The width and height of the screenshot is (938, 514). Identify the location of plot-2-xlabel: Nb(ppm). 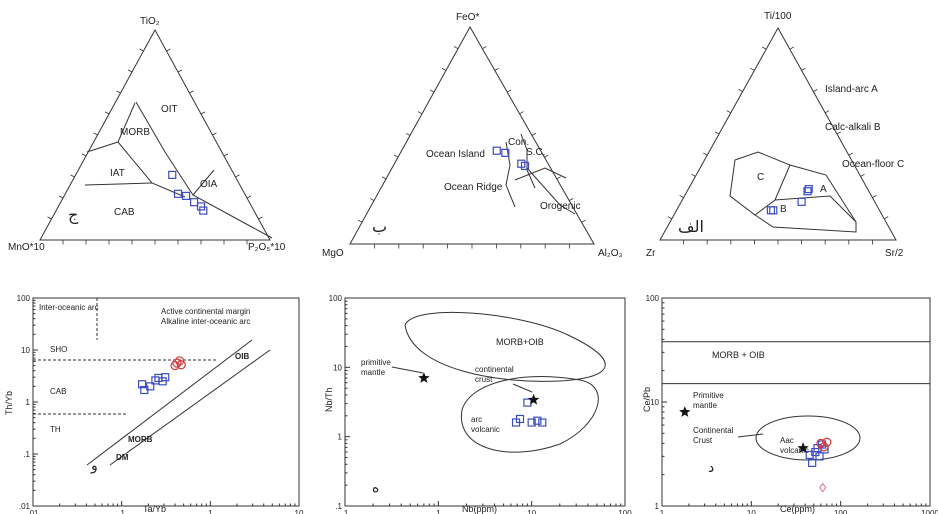
(479, 509).